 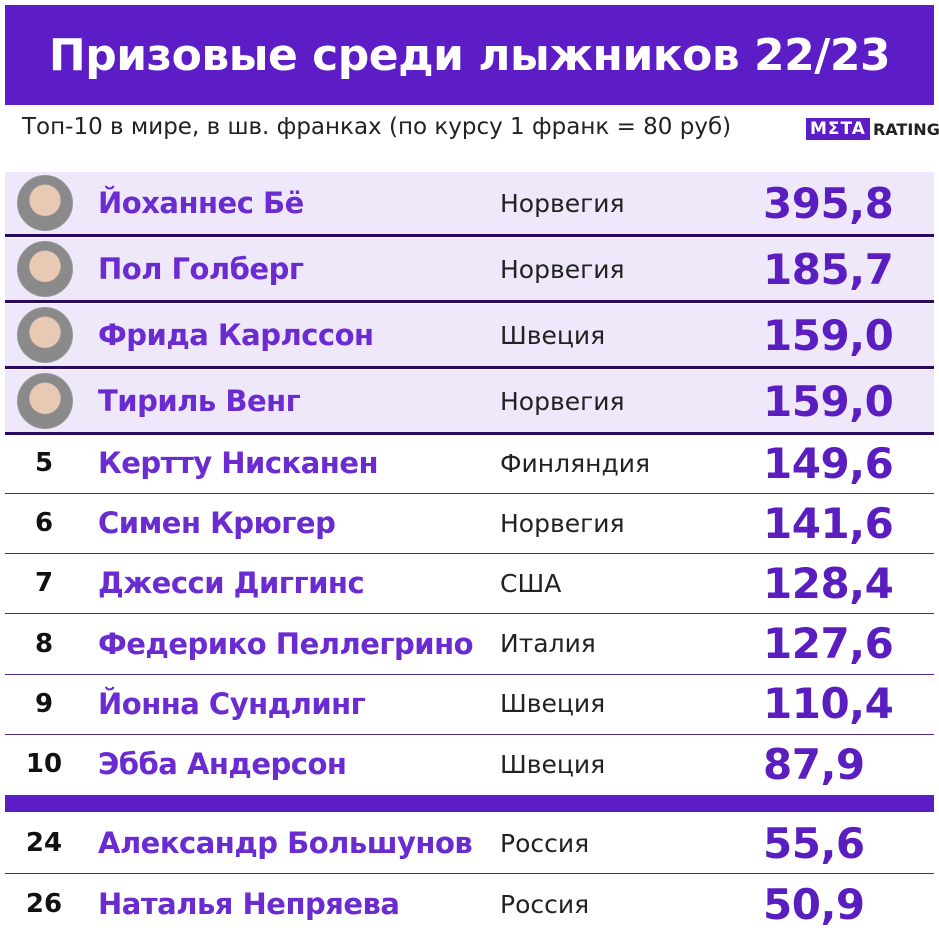 What do you see at coordinates (44, 523) in the screenshot?
I see `rank: 6` at bounding box center [44, 523].